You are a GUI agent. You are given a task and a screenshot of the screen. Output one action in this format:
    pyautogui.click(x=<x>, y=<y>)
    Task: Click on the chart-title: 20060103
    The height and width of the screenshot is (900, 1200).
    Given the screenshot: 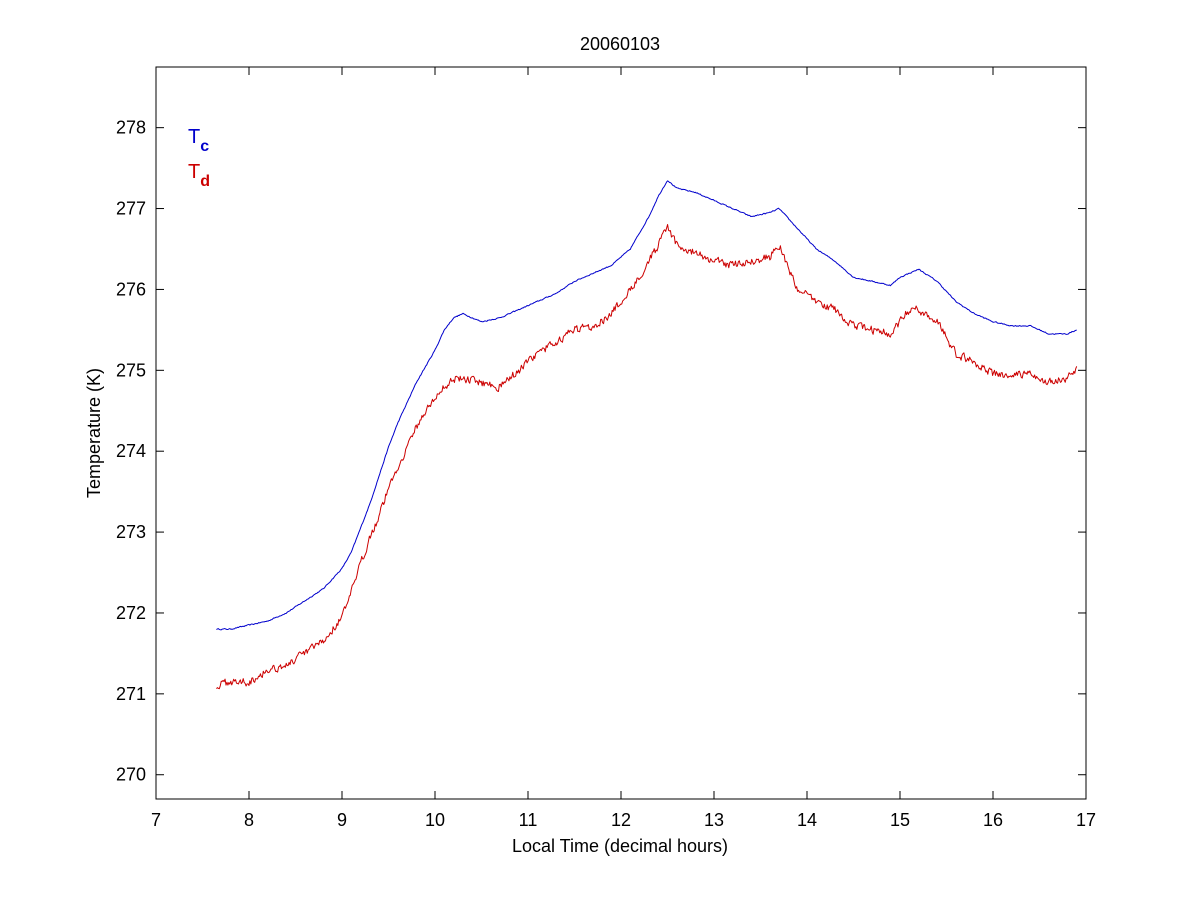 What is the action you would take?
    pyautogui.click(x=620, y=44)
    